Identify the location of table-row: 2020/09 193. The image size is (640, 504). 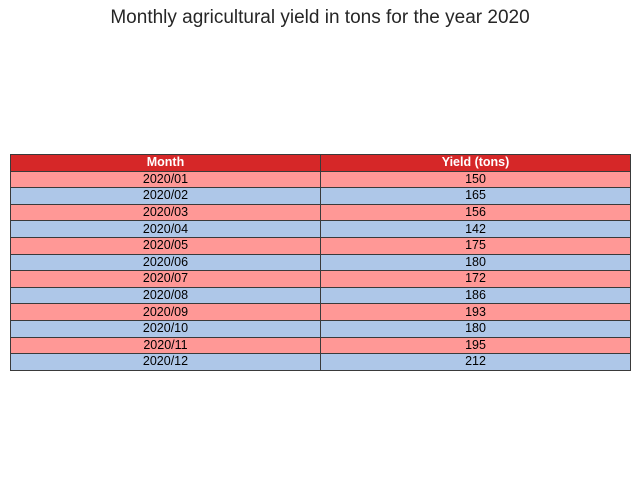
(320, 312).